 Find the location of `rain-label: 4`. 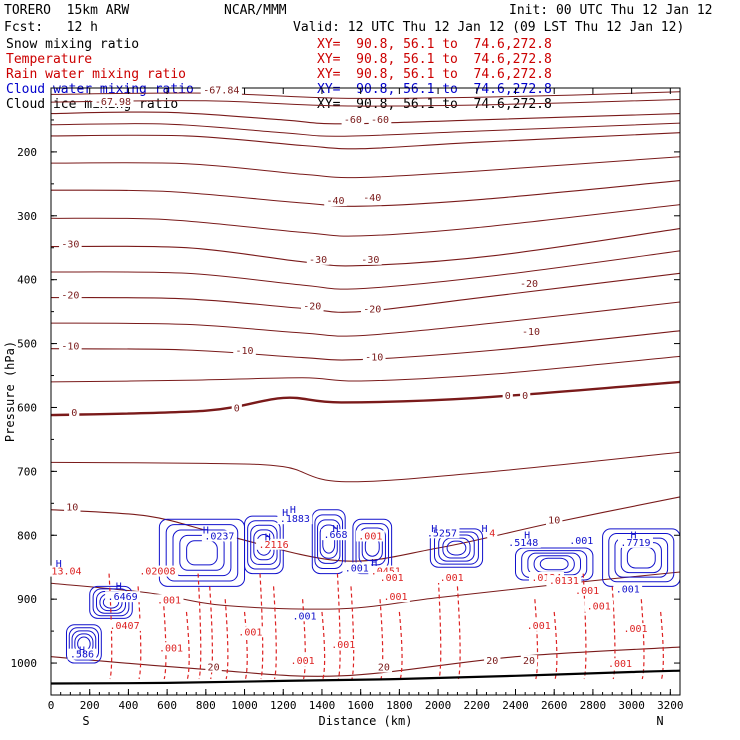

rain-label: 4 is located at coordinates (492, 533).